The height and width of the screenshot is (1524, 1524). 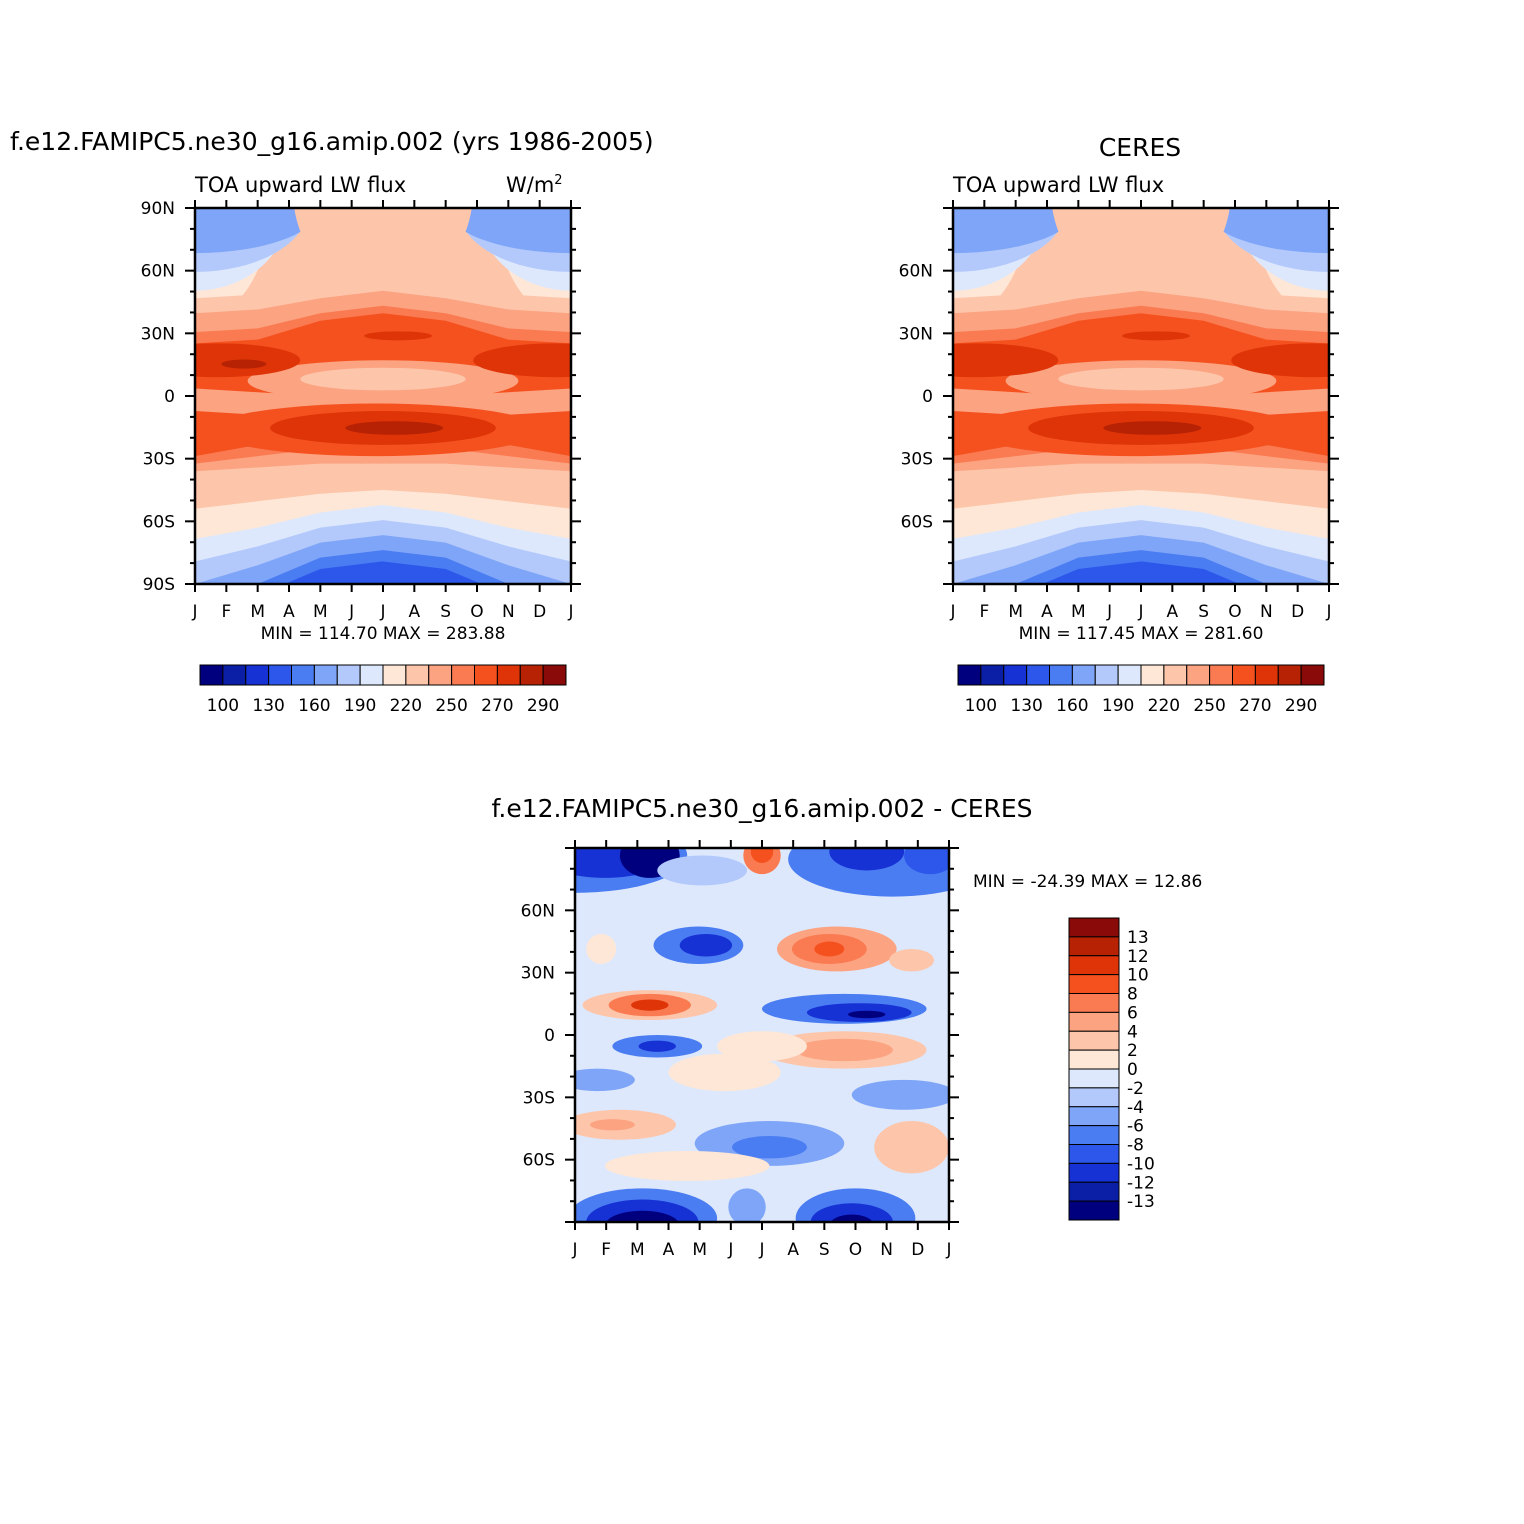 I want to click on difference-colorbar-label: -13, so click(x=1141, y=1202).